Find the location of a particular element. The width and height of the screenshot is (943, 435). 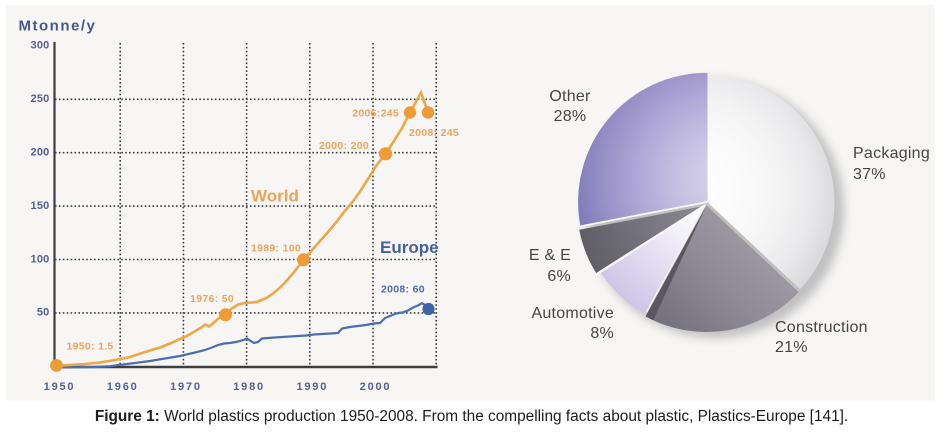

svg-text: 300 is located at coordinates (40, 46).